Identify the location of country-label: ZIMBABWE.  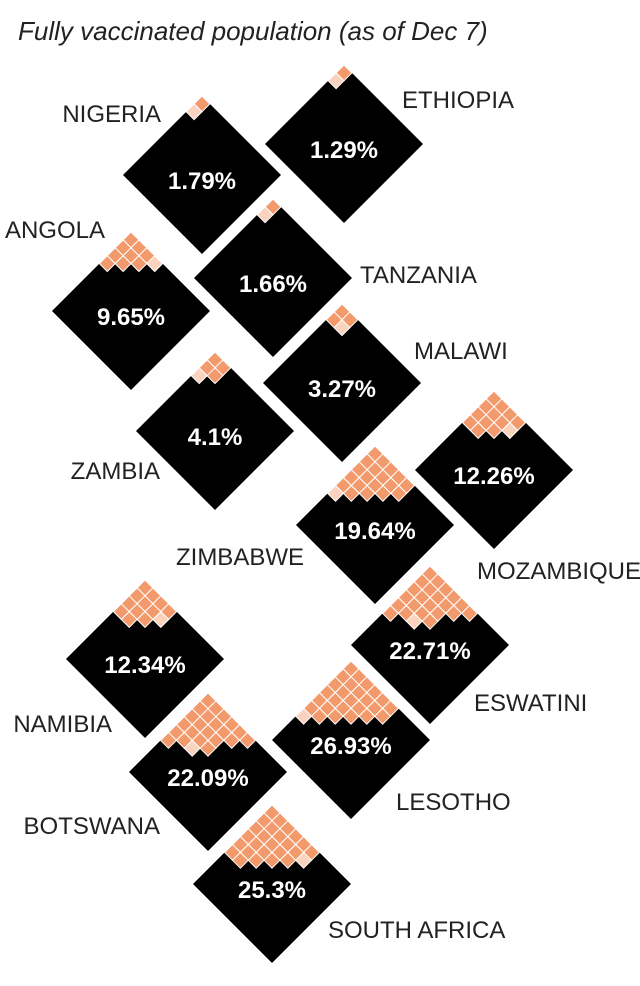
(240, 557).